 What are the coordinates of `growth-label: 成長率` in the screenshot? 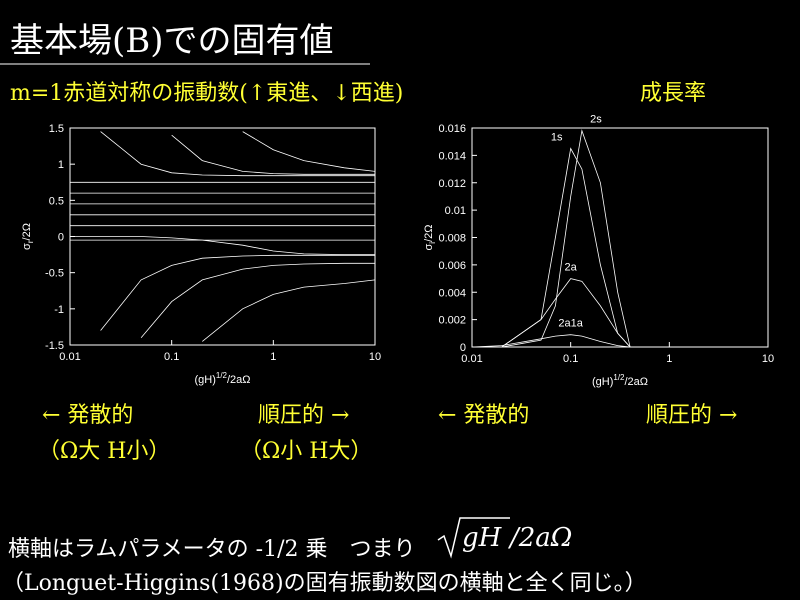 It's located at (673, 93).